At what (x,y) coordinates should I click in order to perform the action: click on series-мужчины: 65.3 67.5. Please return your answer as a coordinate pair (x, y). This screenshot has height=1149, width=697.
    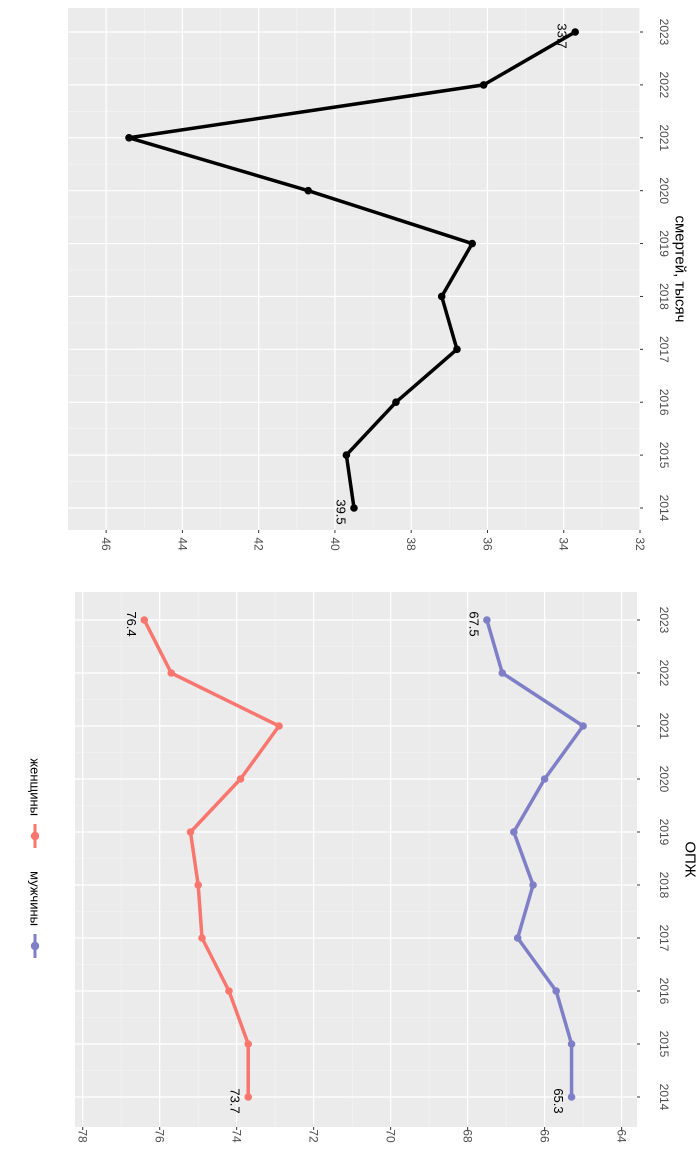
    Looking at the image, I should click on (526, 862).